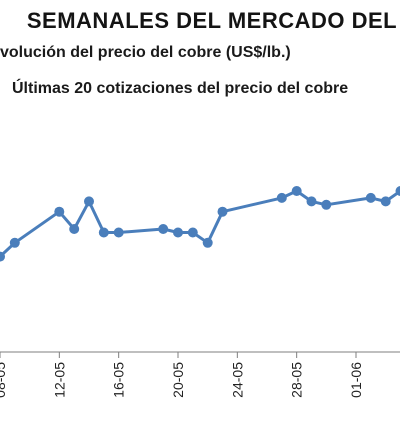 This screenshot has height=431, width=400. I want to click on x-tick-label: 20-05, so click(178, 380).